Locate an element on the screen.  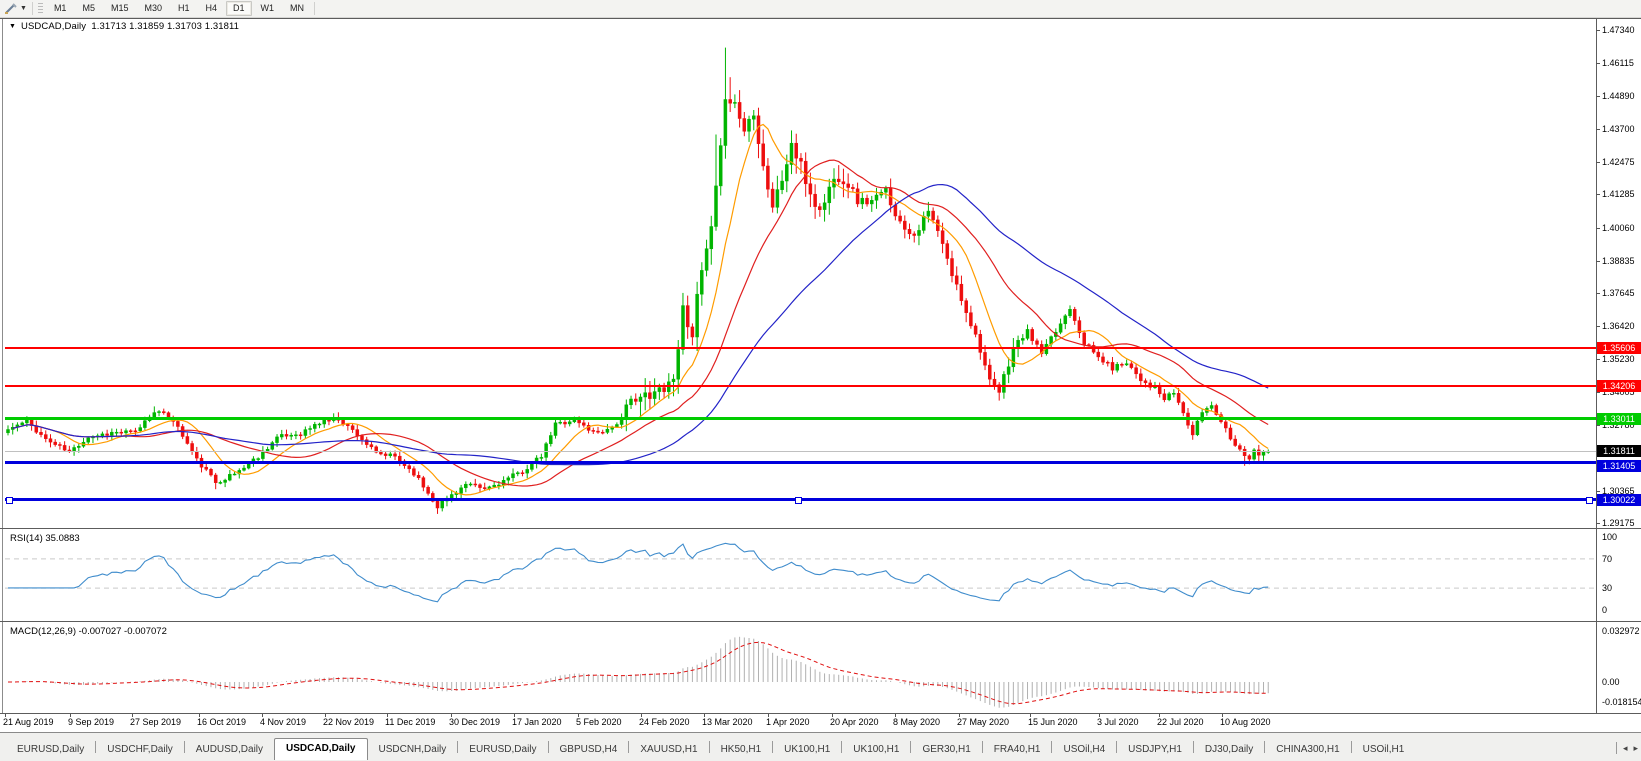
timeframe-button-W1: W1 is located at coordinates (267, 8).